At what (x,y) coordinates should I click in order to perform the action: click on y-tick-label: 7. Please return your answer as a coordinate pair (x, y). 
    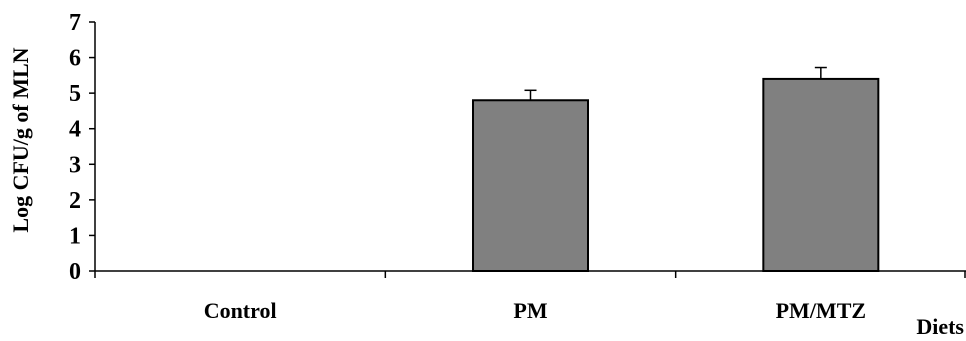
    Looking at the image, I should click on (75, 23).